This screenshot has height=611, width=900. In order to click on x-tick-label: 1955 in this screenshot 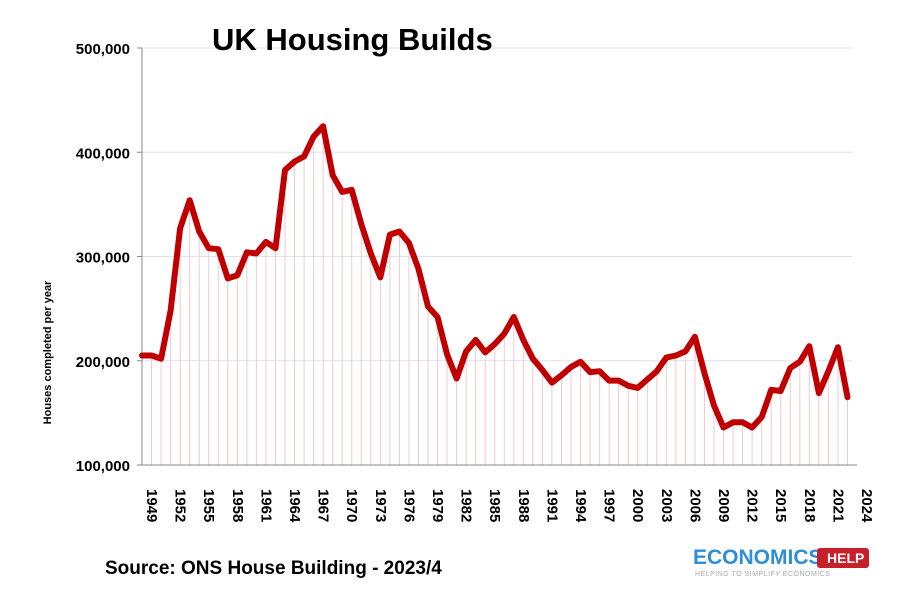, I will do `click(208, 505)`.